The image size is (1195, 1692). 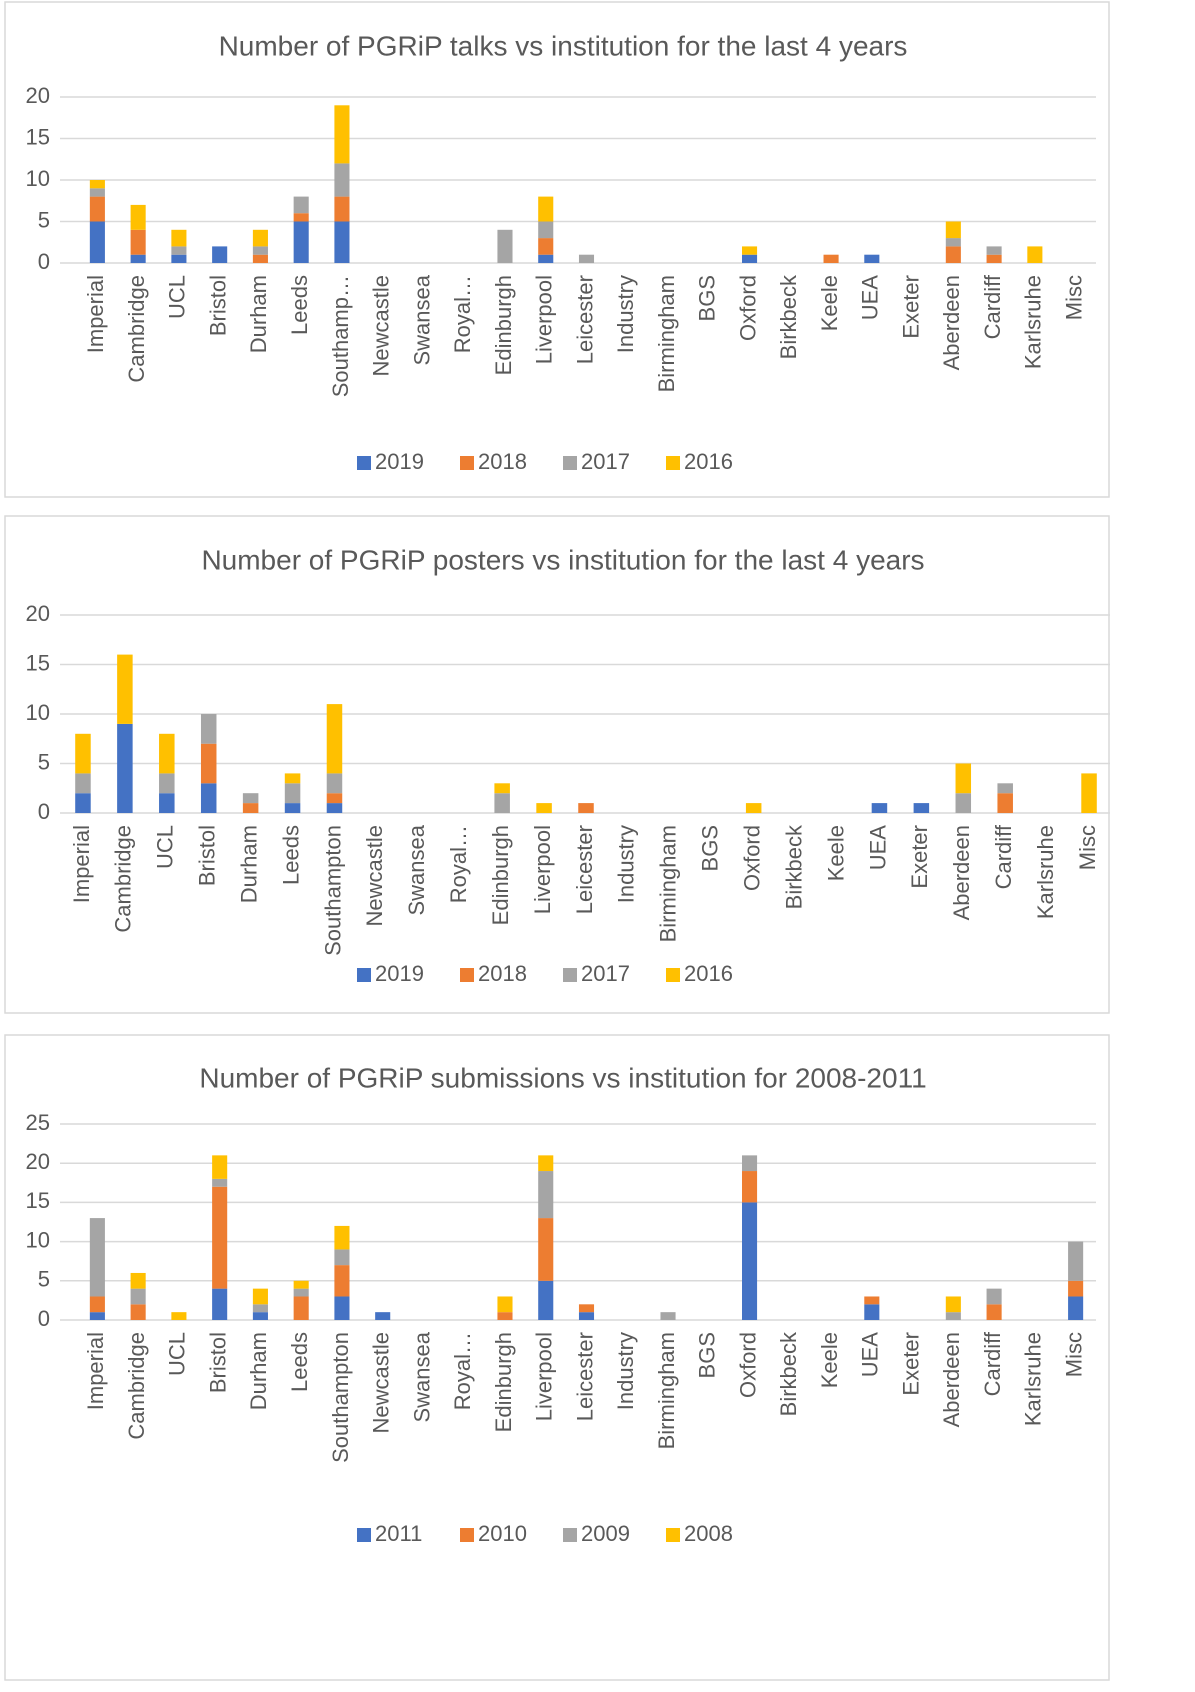 I want to click on y-tick-label: 5, so click(x=44, y=761).